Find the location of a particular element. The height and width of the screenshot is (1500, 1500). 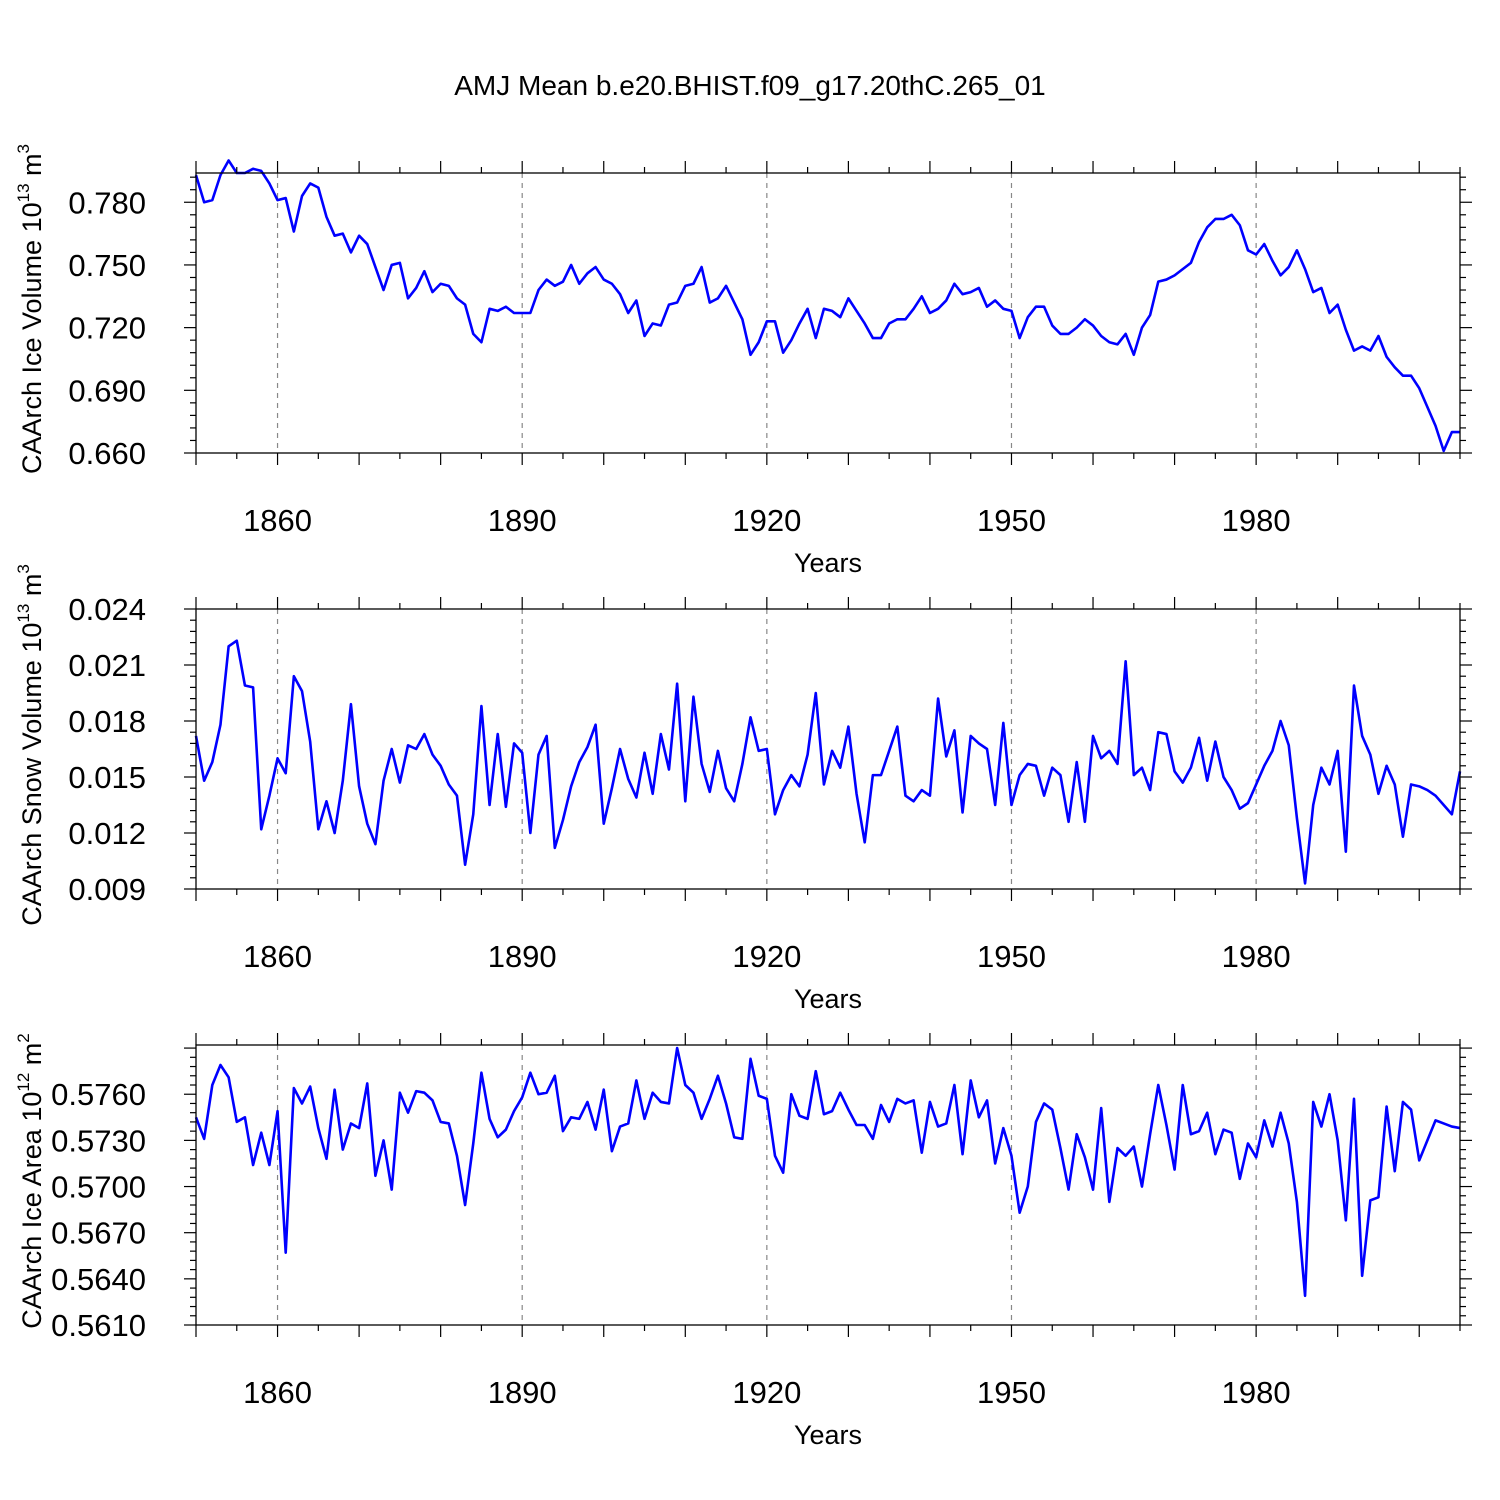

y-tick-label: 0.015 is located at coordinates (107, 777).